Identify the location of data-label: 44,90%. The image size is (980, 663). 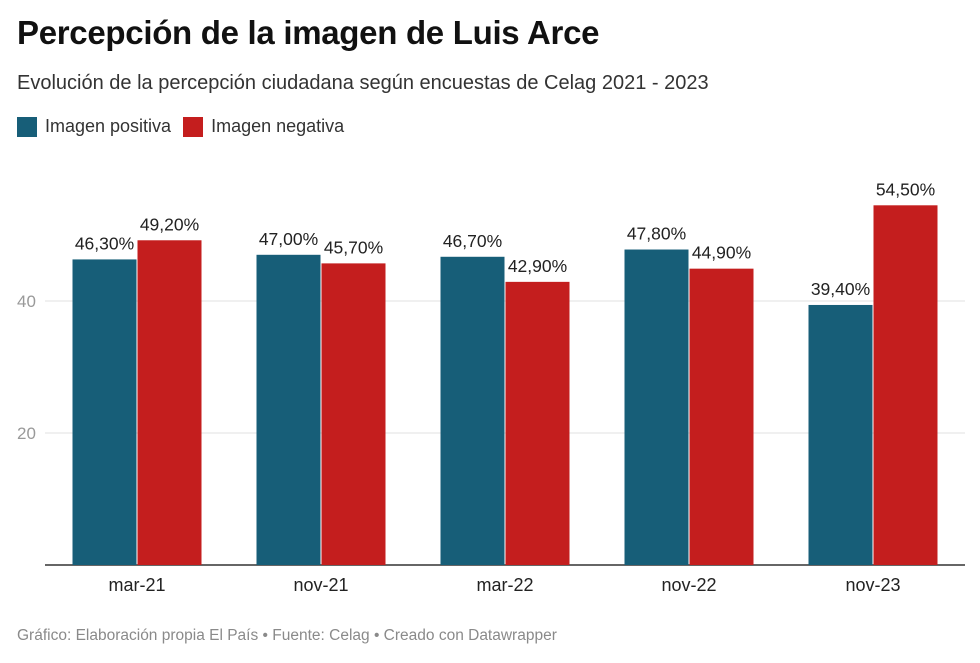
(721, 253).